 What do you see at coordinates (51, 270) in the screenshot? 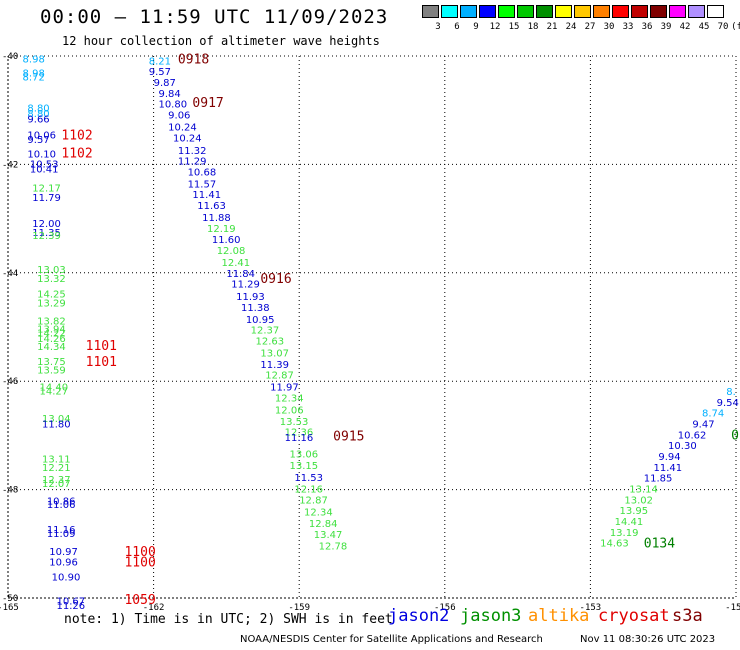
I see `wave-height-label: 13.03` at bounding box center [51, 270].